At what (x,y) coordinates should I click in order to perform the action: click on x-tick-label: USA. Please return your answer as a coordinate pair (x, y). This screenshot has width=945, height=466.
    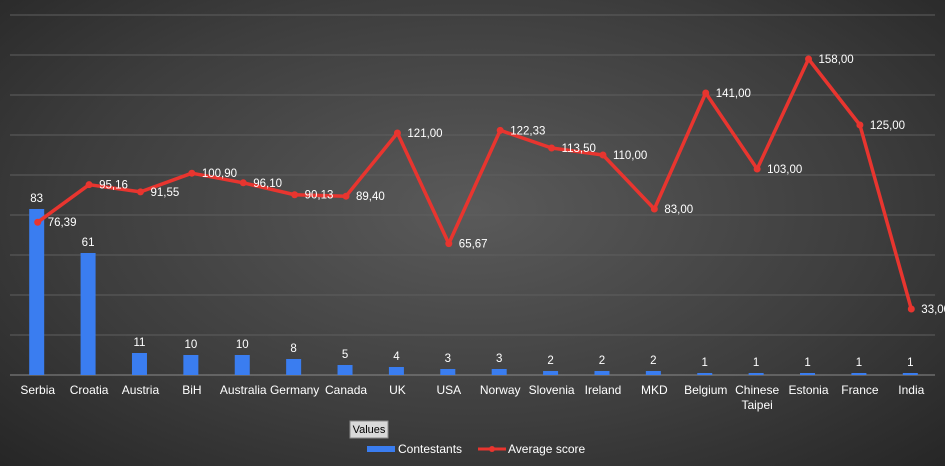
    Looking at the image, I should click on (448, 390).